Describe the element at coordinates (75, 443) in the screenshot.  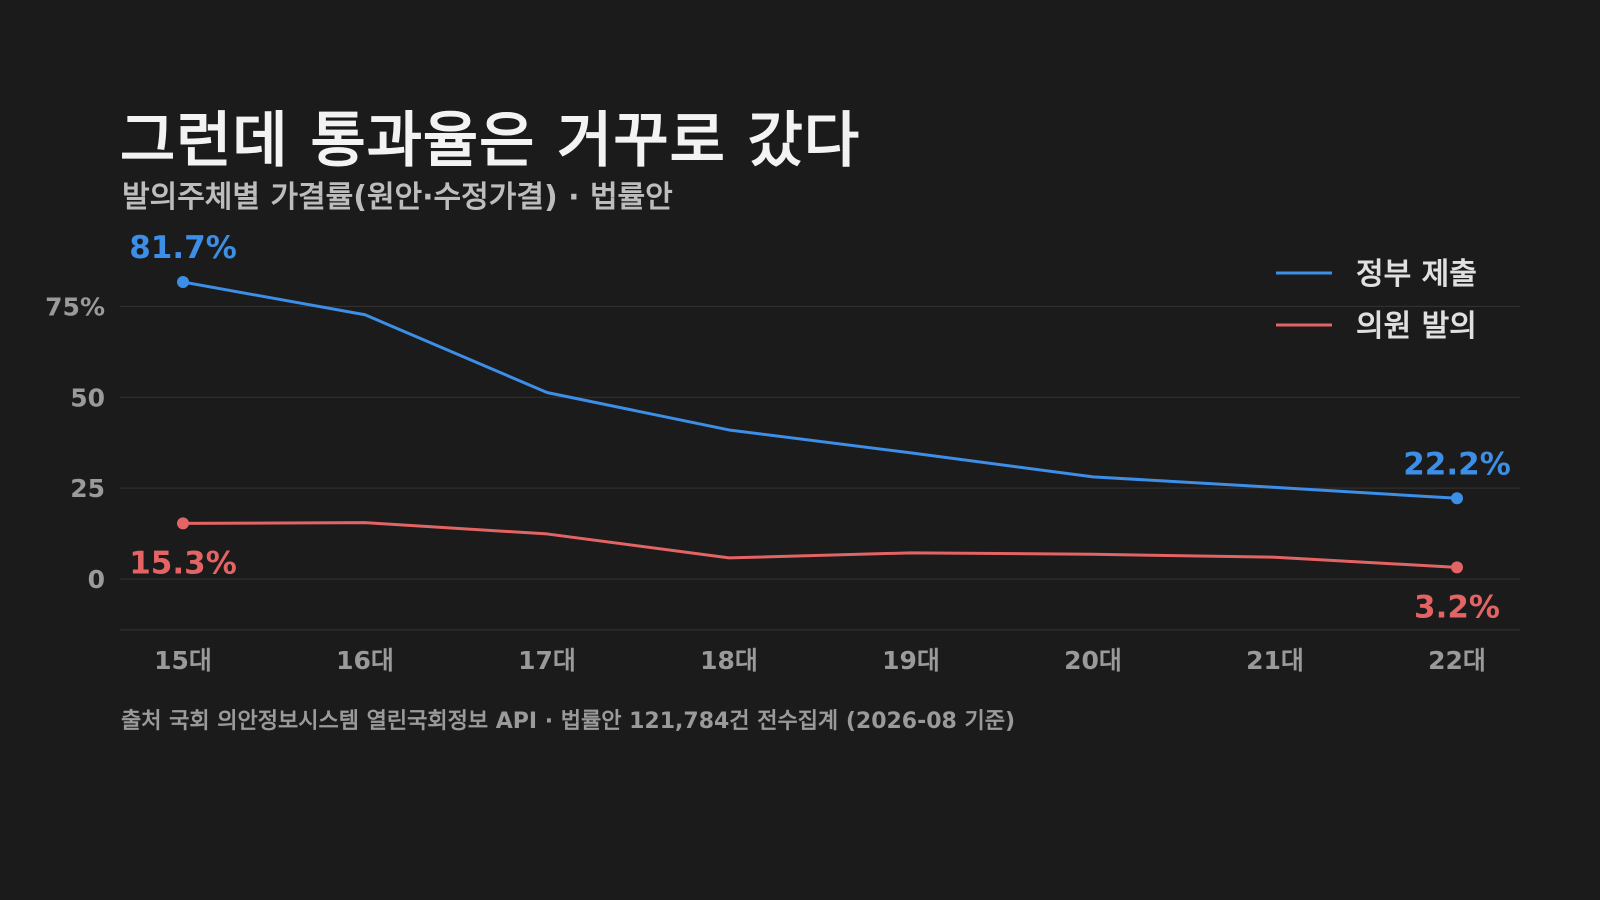
I see `y-axis-ticks: 0 25 50 75%` at that location.